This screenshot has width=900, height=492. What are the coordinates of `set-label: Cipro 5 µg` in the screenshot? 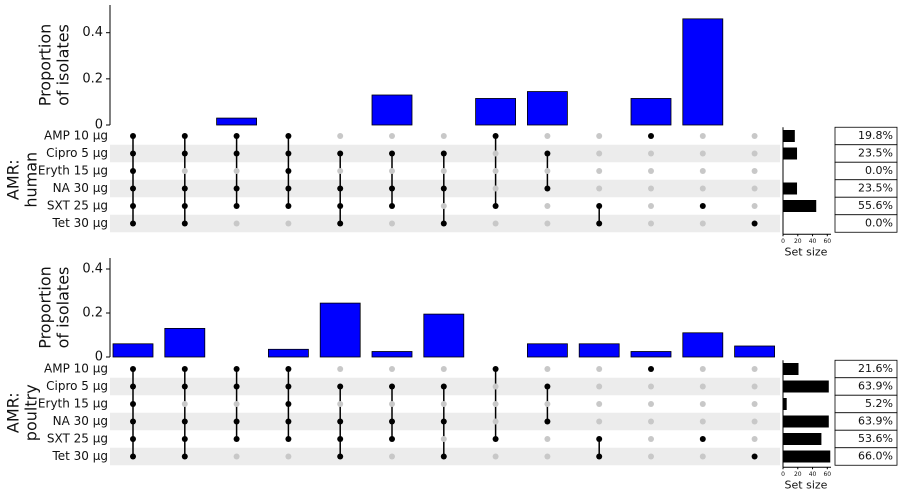 It's located at (77, 386).